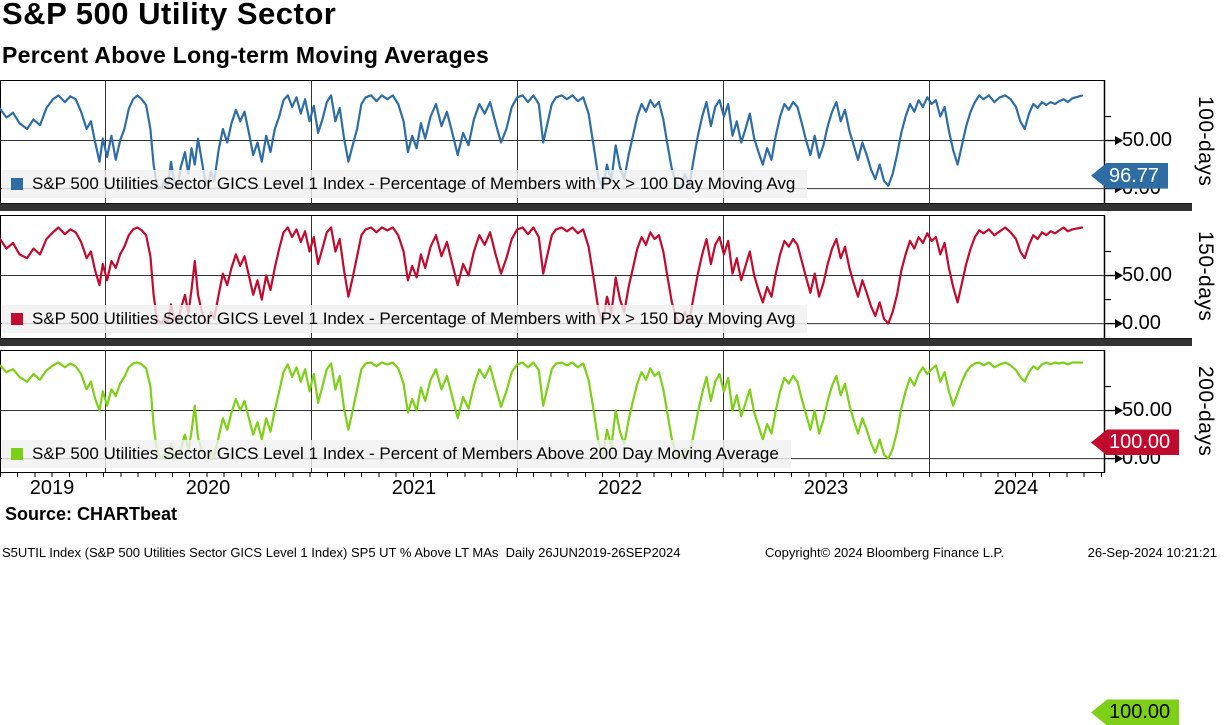 The height and width of the screenshot is (725, 1224). Describe the element at coordinates (552, 475) in the screenshot. I see `x-axis-minor-ticks` at that location.